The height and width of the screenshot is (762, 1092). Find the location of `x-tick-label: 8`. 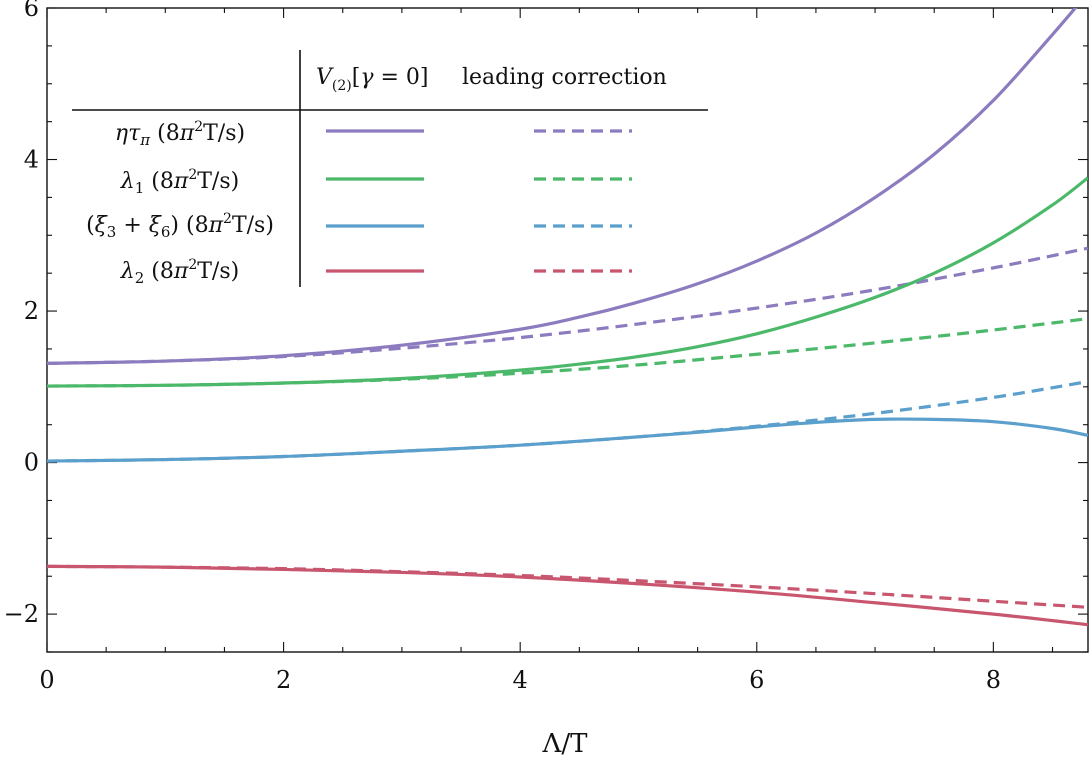

x-tick-label: 8 is located at coordinates (993, 680).